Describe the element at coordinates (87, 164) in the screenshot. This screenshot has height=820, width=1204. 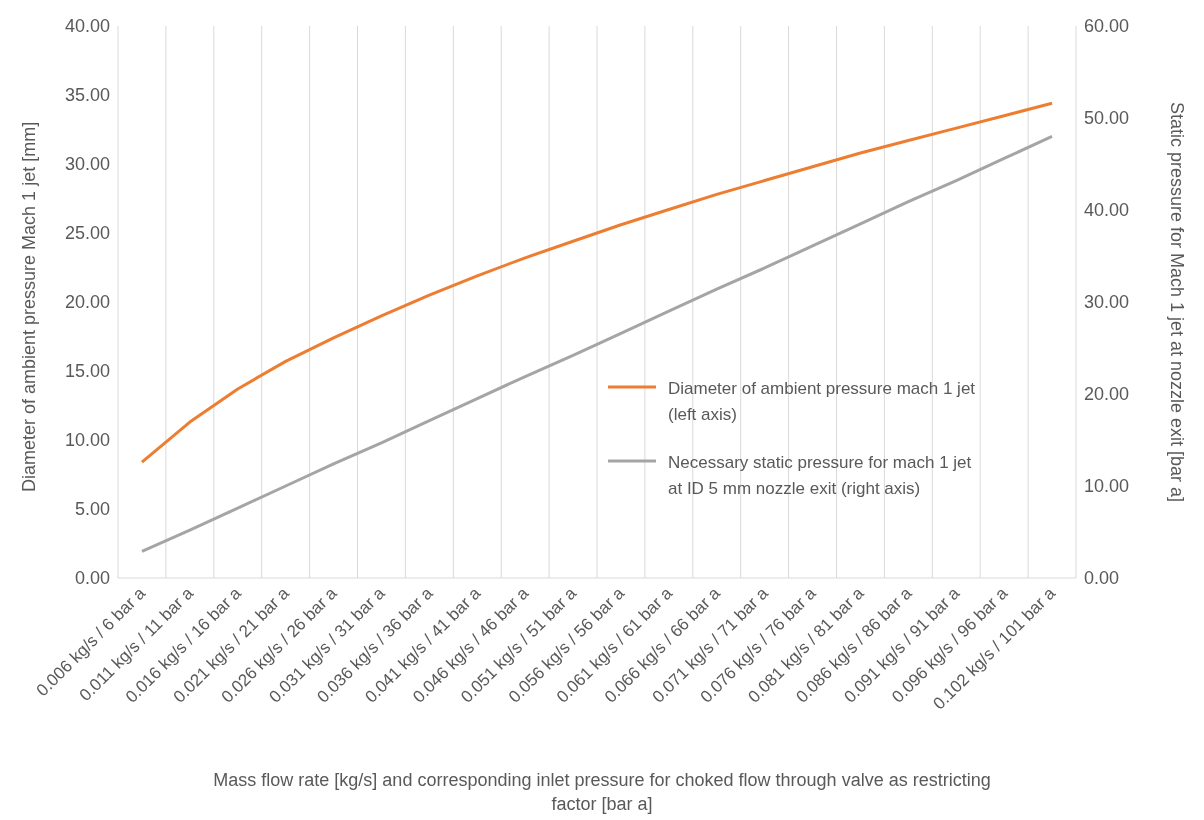
I see `y-tick-label: 30.00` at that location.